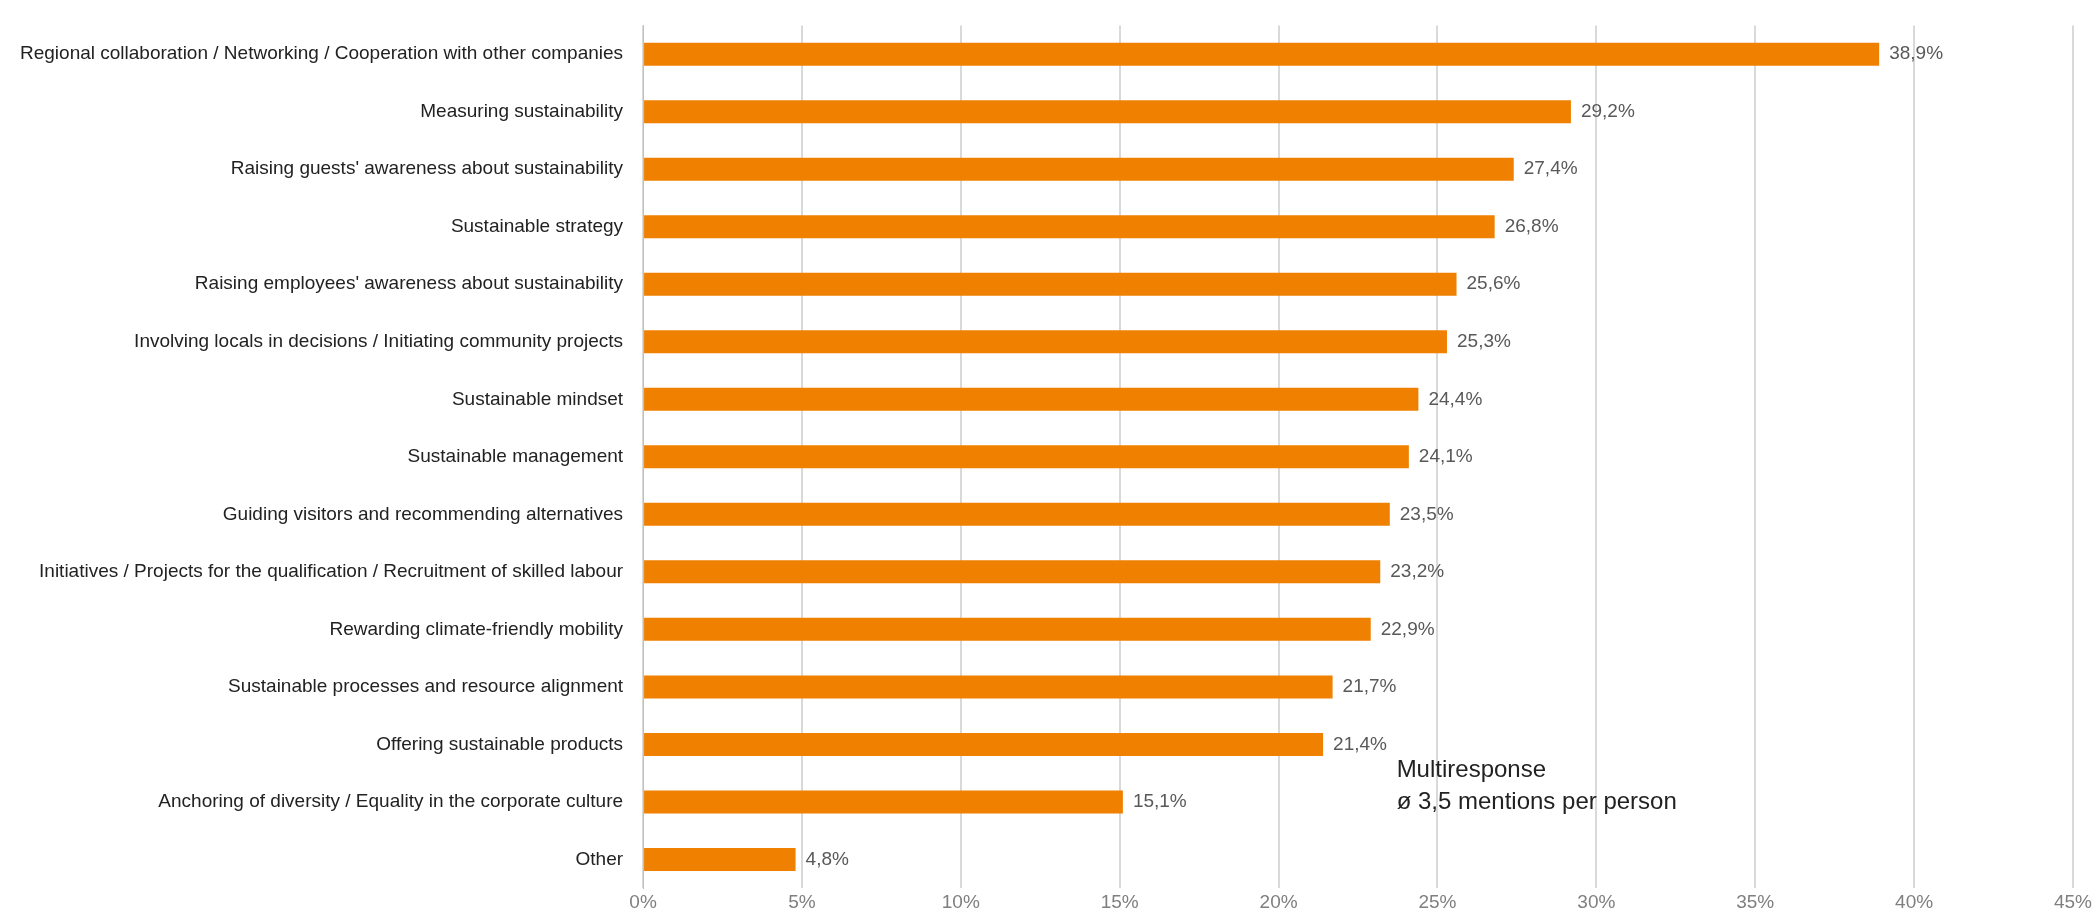 Image resolution: width=2095 pixels, height=921 pixels. Describe the element at coordinates (1607, 110) in the screenshot. I see `data-label: 29,2%` at that location.